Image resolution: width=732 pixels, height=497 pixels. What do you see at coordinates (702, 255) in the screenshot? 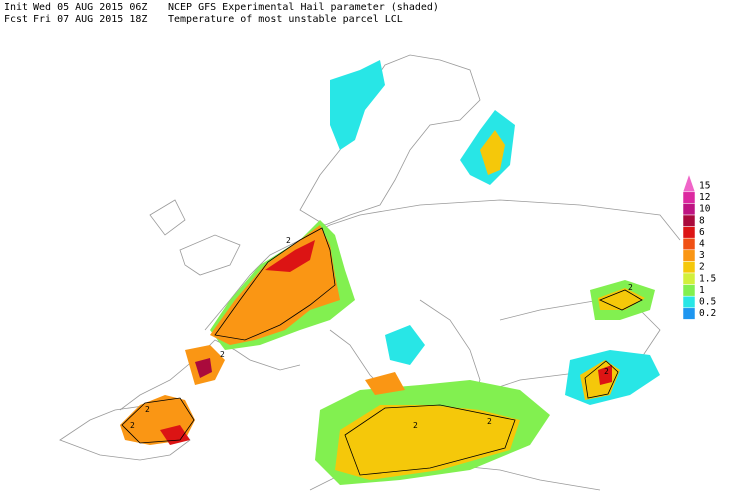
I see `legend-label: 3` at bounding box center [702, 255].